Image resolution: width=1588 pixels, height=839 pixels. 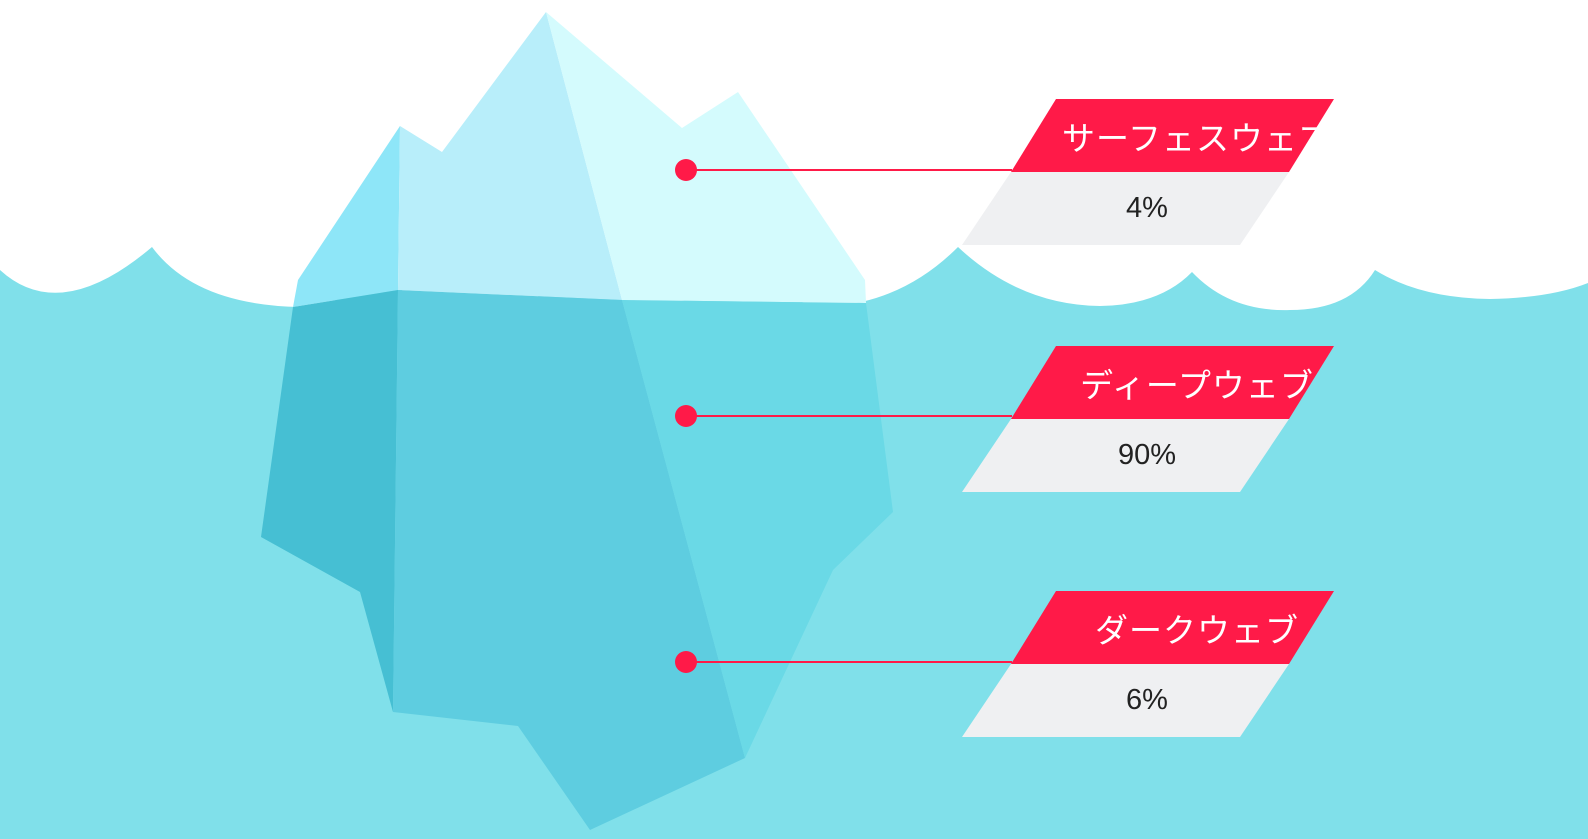 What do you see at coordinates (1162, 172) in the screenshot?
I see `layer-label-surface: サーフェスウェブ 4%` at bounding box center [1162, 172].